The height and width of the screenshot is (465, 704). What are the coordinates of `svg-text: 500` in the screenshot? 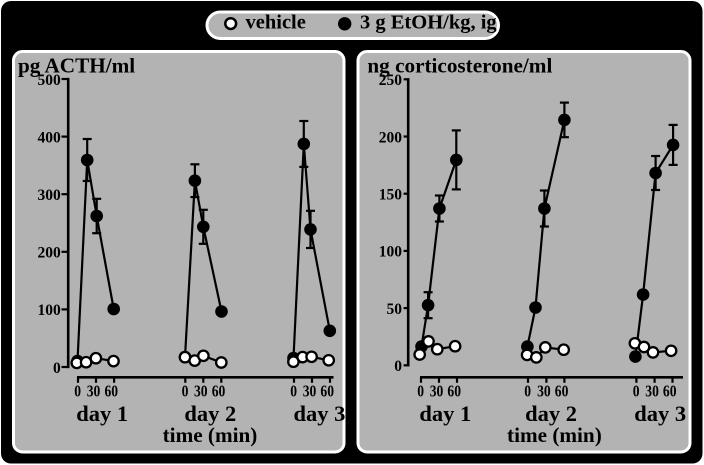 It's located at (50, 80).